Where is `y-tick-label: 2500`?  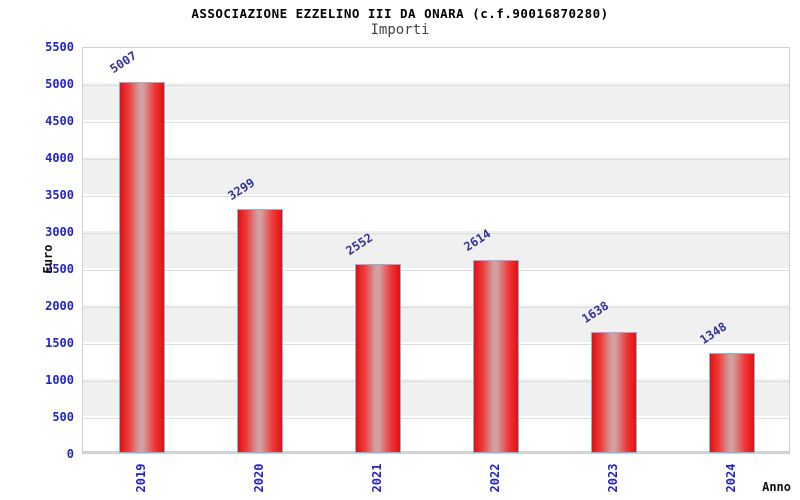 y-tick-label: 2500 is located at coordinates (59, 269).